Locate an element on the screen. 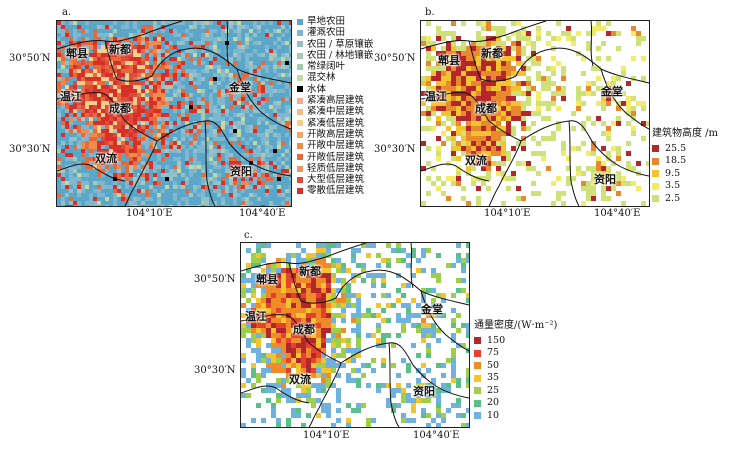 The height and width of the screenshot is (451, 738). legend-building-height: 建筑物高度 /m 25.5 18.5 9.5 3.5 2.5 is located at coordinates (685, 166).